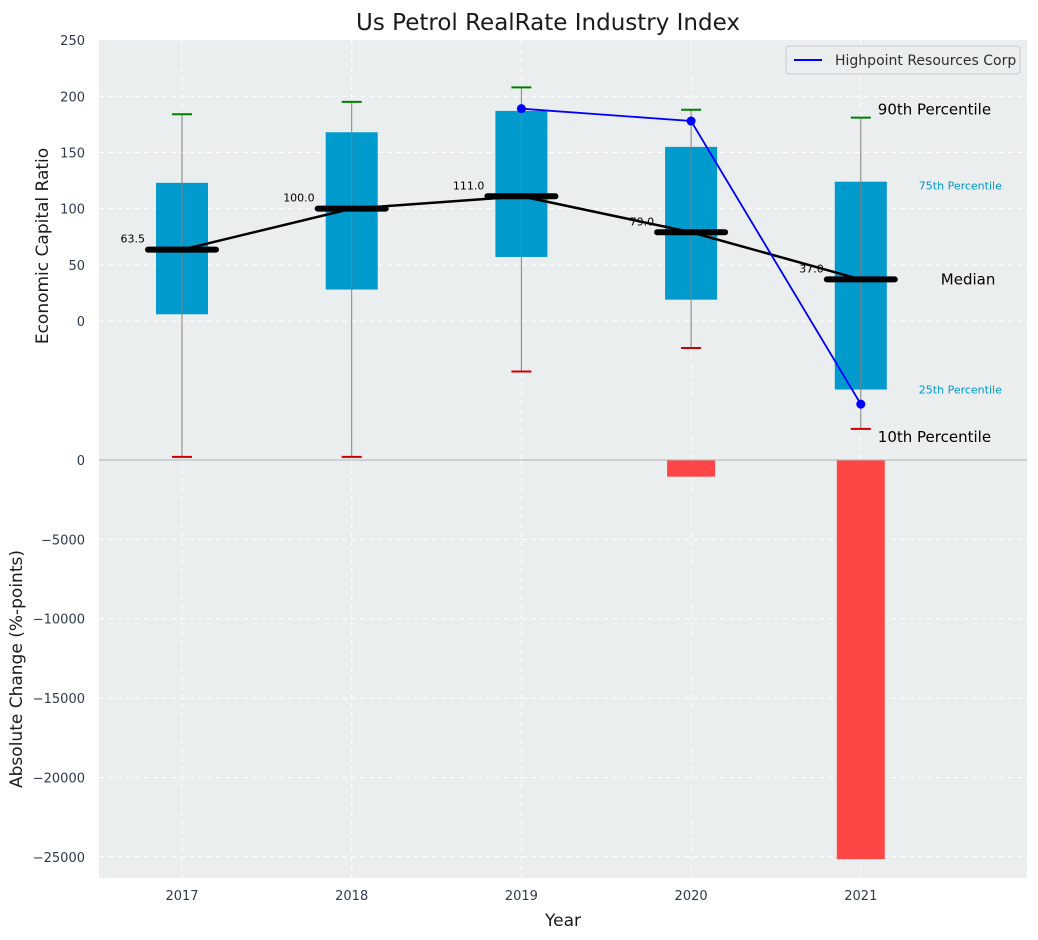  I want to click on top-y-tick-label: 200, so click(72, 97).